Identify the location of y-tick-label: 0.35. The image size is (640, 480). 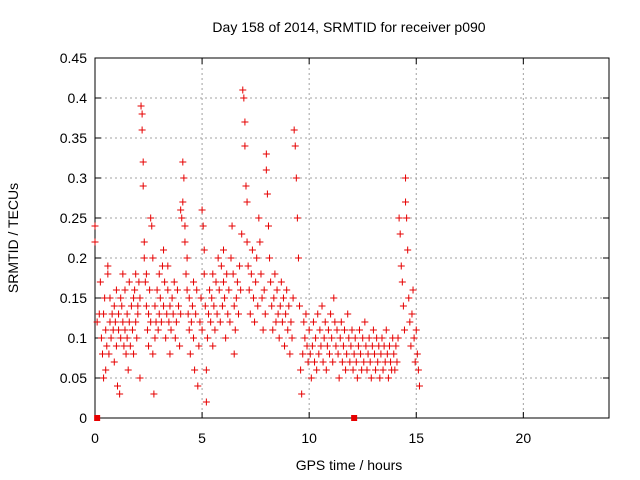
(73, 138).